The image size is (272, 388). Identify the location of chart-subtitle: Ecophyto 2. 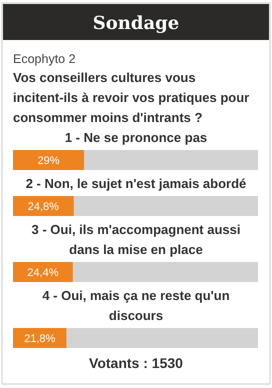
(44, 59).